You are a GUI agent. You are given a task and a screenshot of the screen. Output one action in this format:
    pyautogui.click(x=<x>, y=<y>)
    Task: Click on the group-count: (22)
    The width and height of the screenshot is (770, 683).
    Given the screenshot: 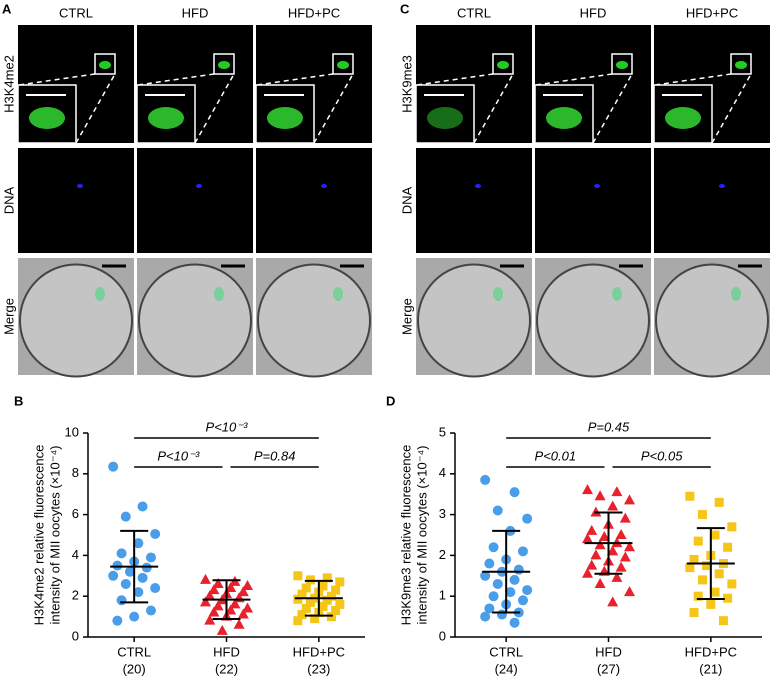 What is the action you would take?
    pyautogui.click(x=226, y=668)
    